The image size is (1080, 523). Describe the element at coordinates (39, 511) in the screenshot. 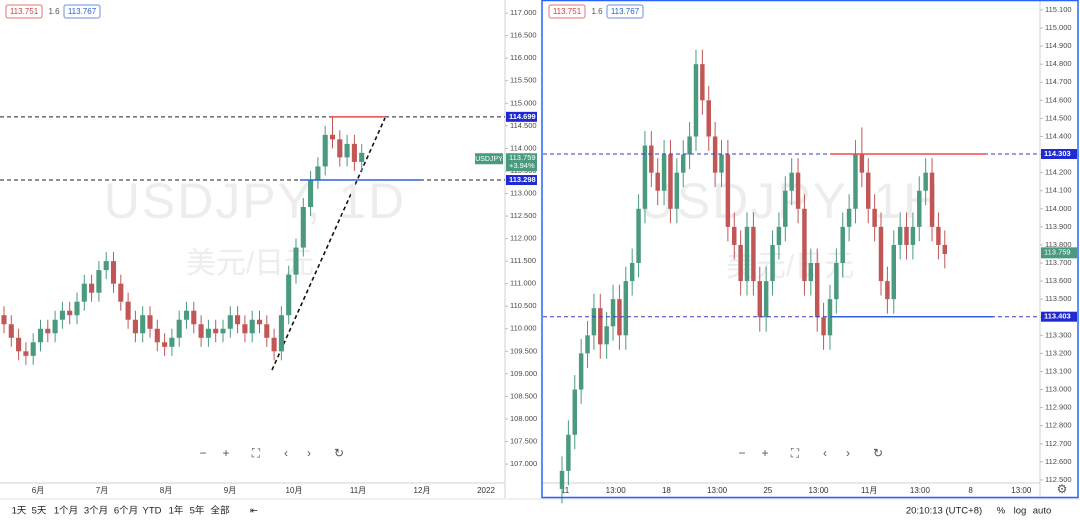

I see `range-button: 5天` at that location.